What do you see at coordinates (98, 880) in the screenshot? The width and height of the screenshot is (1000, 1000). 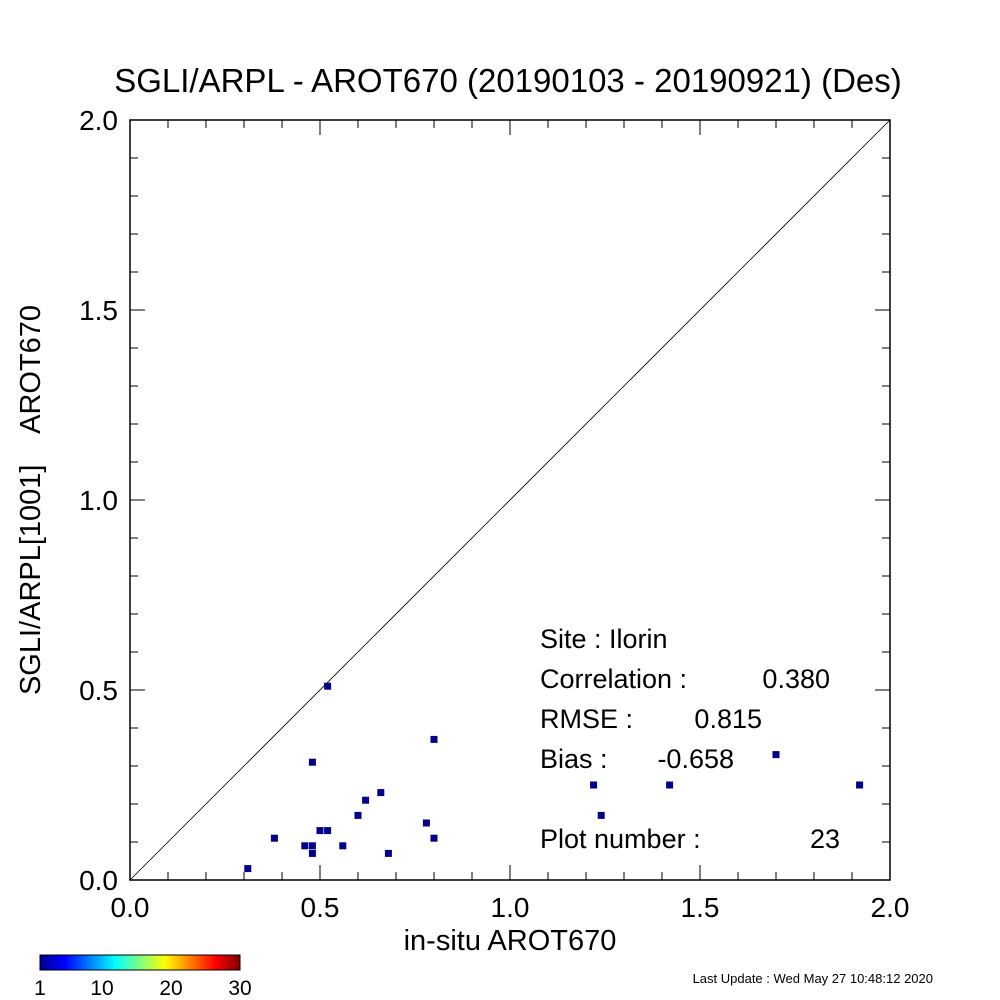 I see `y-tick-label: 0.0` at bounding box center [98, 880].